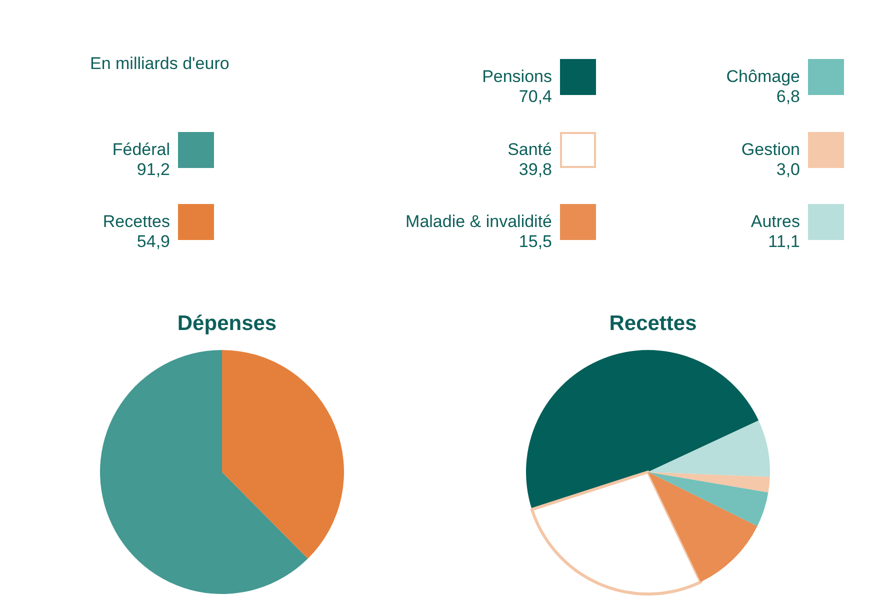 The height and width of the screenshot is (600, 873). Describe the element at coordinates (535, 242) in the screenshot. I see `data-label: 15,5` at that location.